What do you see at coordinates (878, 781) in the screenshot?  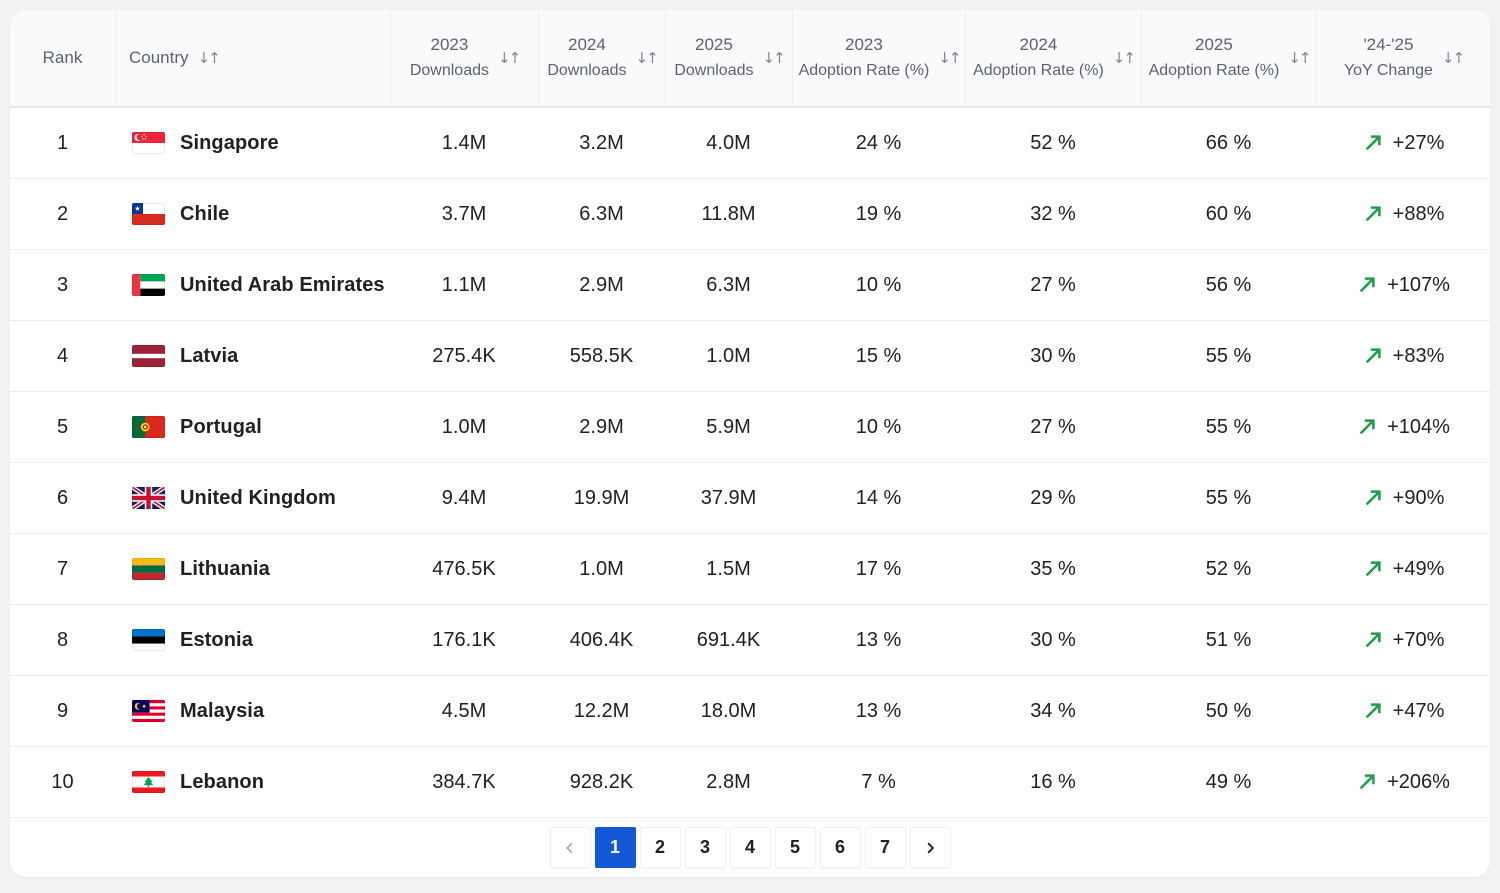 I see `adoption-2023-cell: 7 %` at bounding box center [878, 781].